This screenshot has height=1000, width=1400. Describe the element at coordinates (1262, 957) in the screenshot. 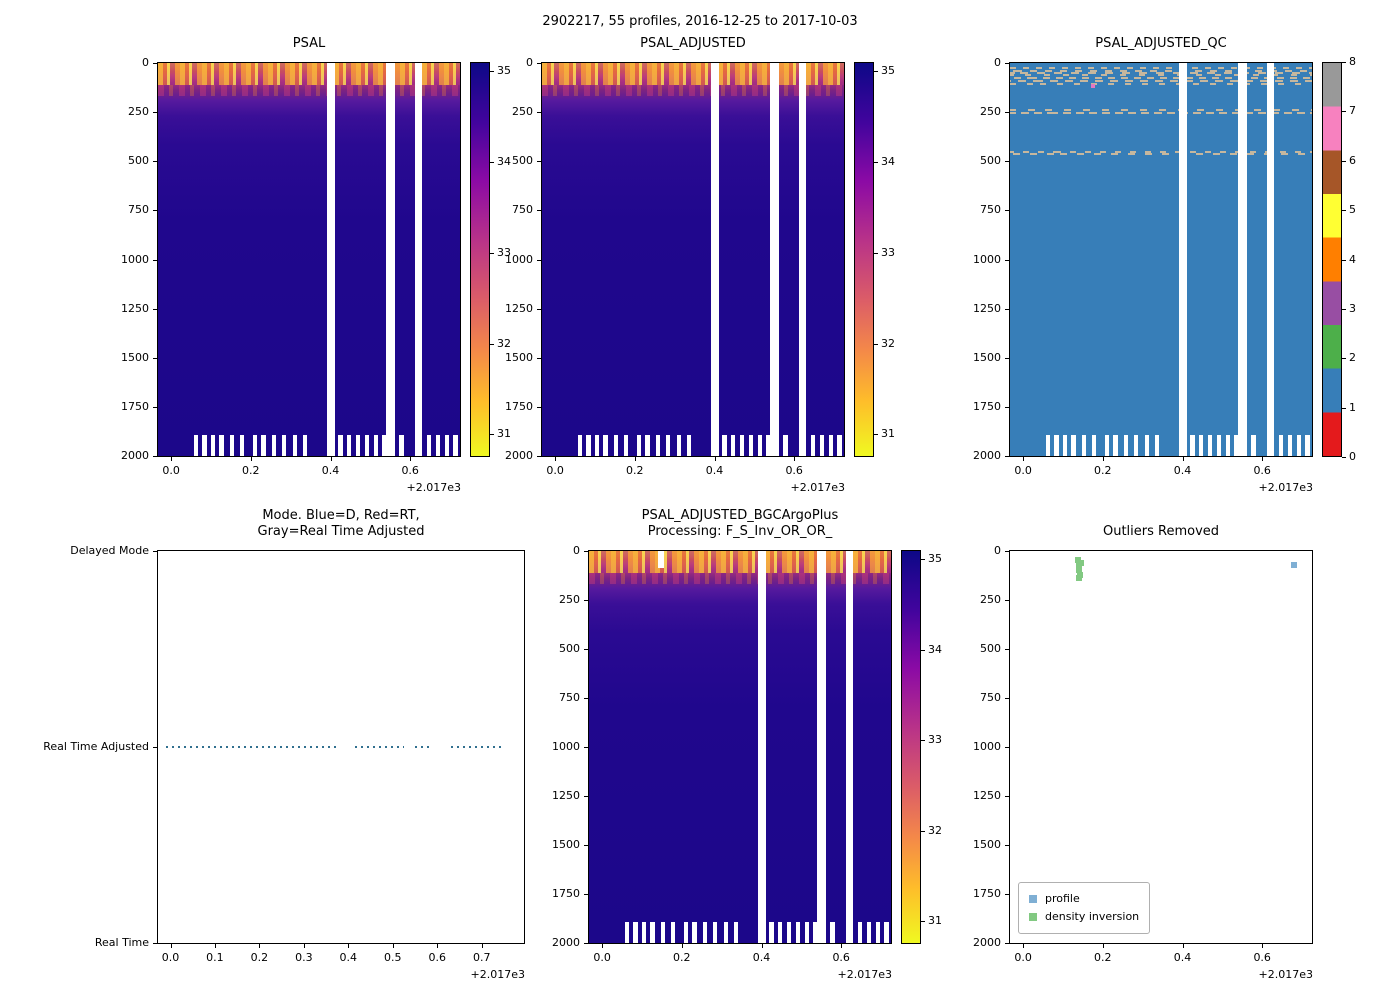

I see `x-tick-label: 0.6` at that location.